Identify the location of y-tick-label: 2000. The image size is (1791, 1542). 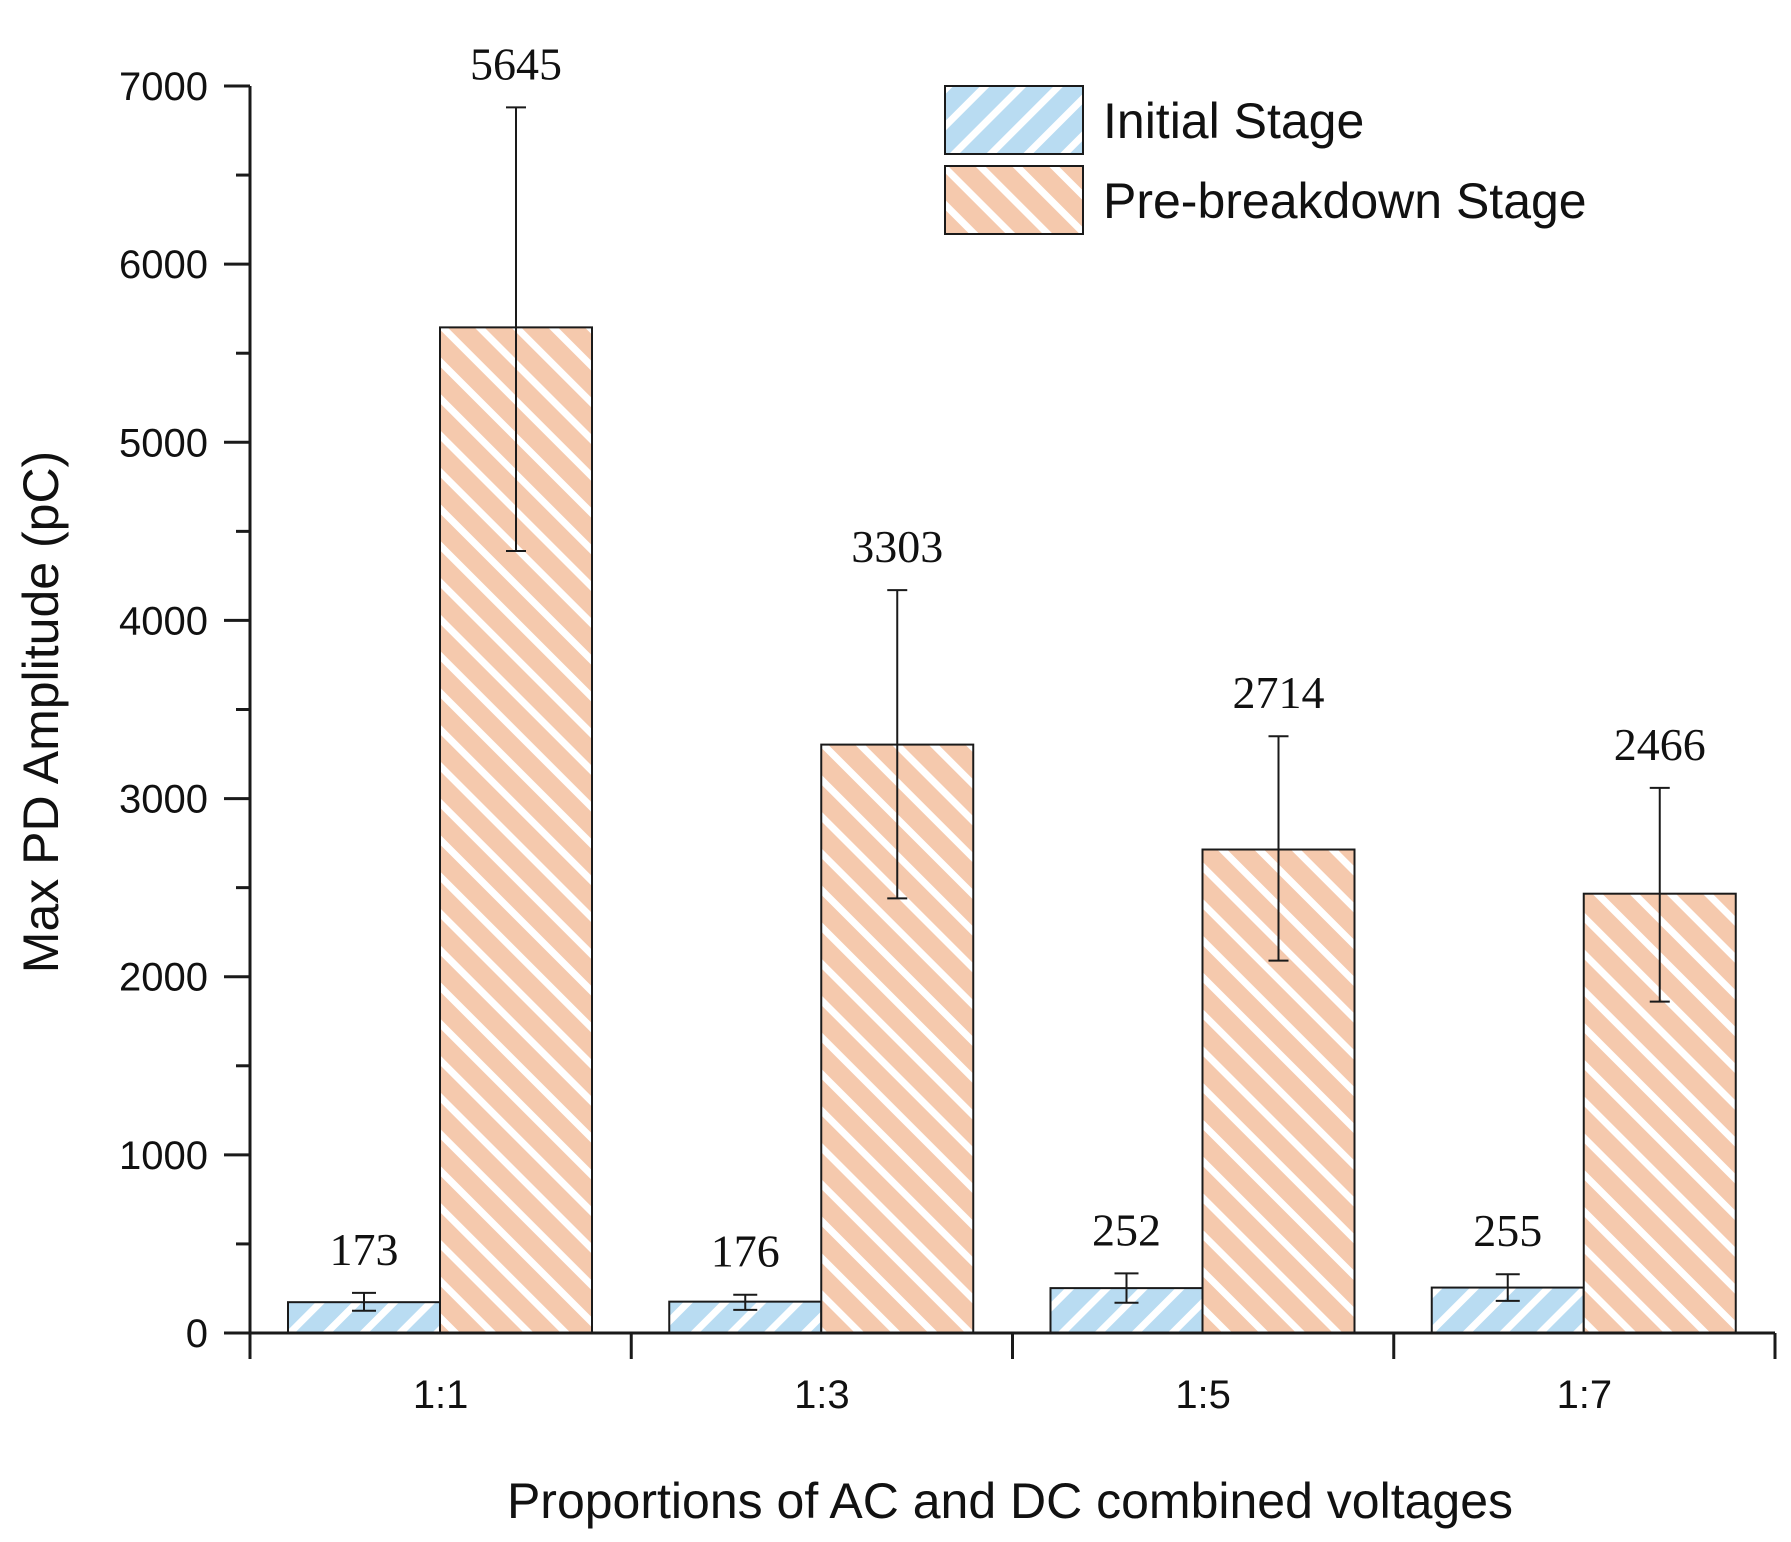
(163, 978).